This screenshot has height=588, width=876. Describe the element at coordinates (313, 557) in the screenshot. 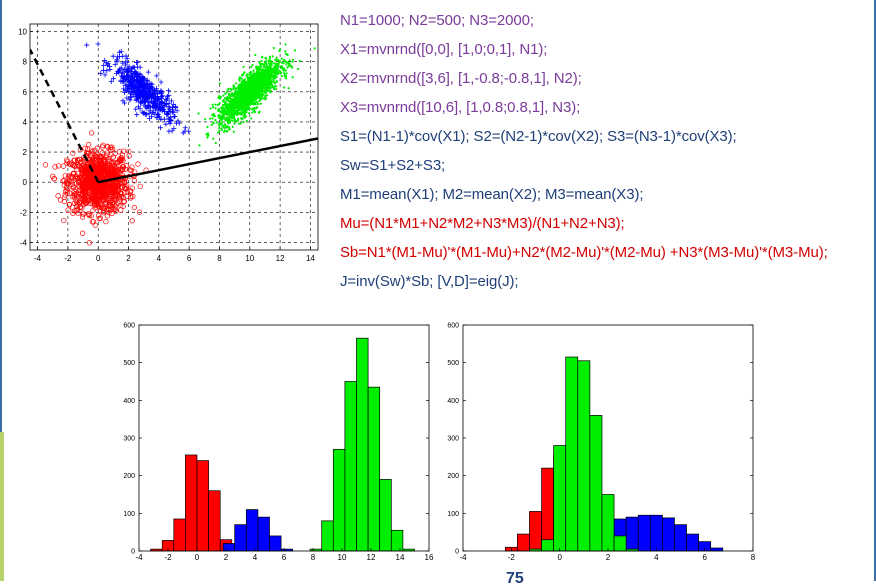

I see `x-tick-label: 8` at that location.